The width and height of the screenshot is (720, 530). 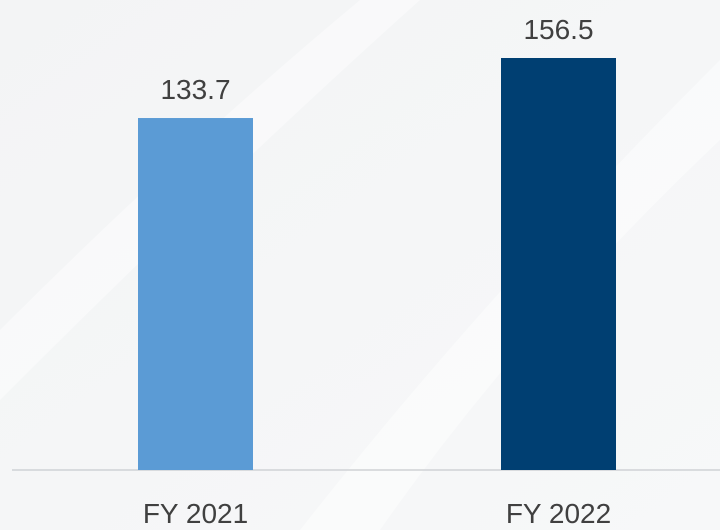 What do you see at coordinates (558, 29) in the screenshot?
I see `value-label: 156.5` at bounding box center [558, 29].